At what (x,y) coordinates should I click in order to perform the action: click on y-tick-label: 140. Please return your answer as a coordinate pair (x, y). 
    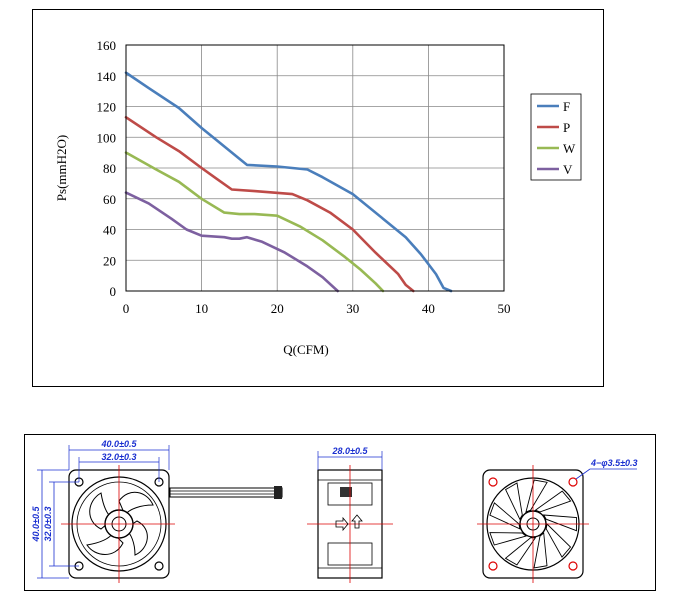
    Looking at the image, I should click on (107, 76).